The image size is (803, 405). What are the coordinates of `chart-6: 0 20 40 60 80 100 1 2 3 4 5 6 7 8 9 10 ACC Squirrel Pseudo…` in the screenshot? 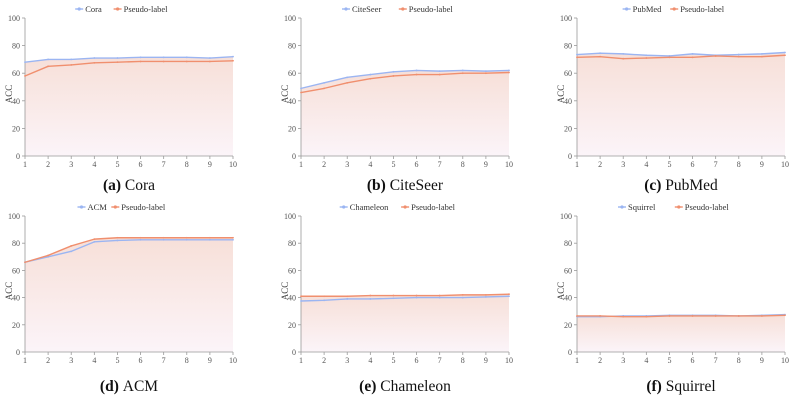 It's located at (672, 298).